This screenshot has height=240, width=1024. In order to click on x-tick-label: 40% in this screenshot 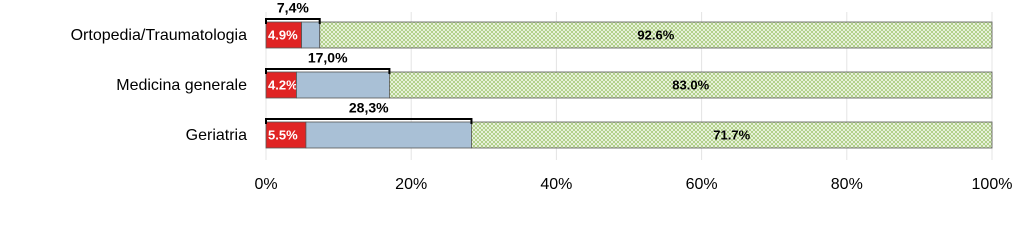, I will do `click(556, 184)`.